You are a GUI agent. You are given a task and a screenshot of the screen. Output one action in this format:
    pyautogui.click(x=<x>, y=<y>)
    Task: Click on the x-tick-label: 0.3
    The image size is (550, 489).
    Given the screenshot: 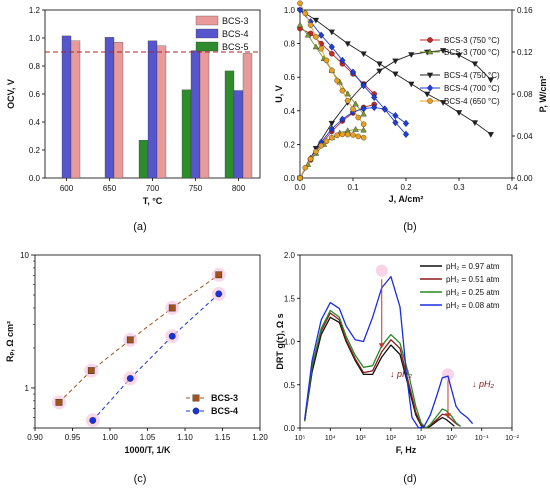 What is the action you would take?
    pyautogui.click(x=459, y=187)
    